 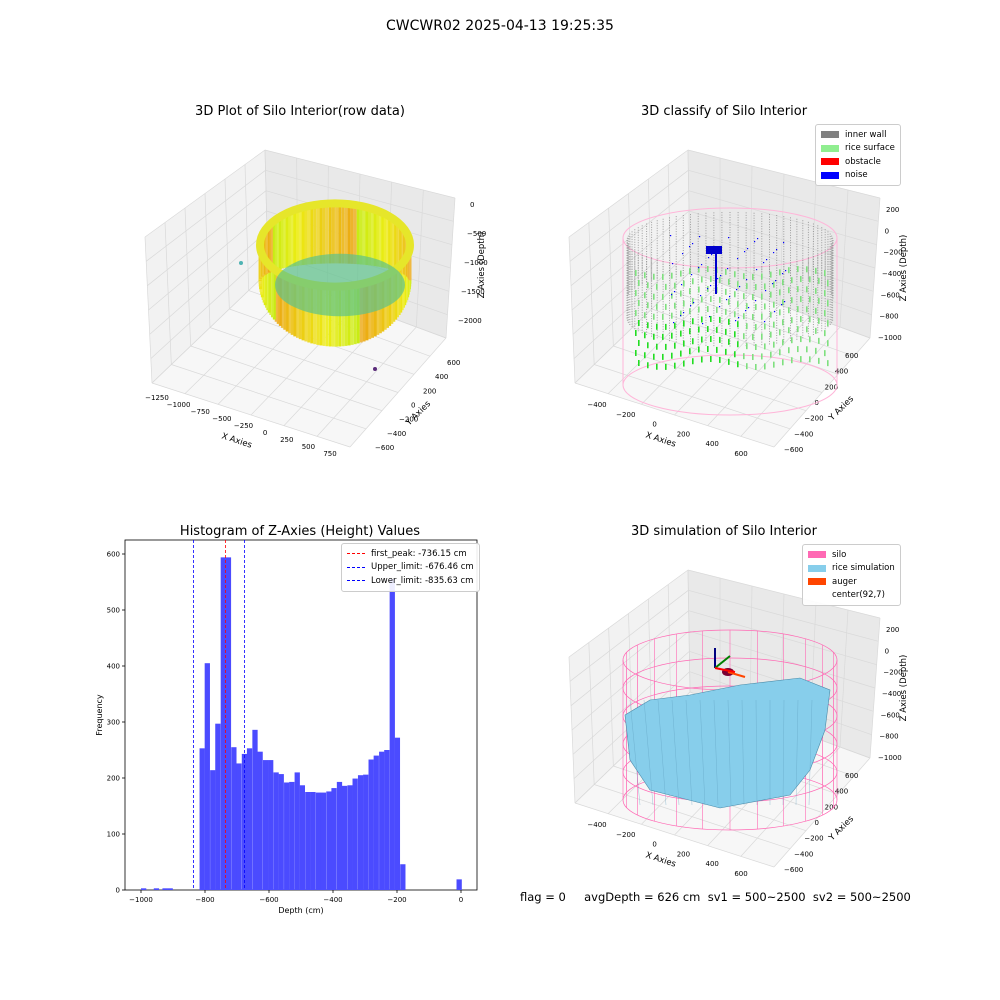 What do you see at coordinates (740, 454) in the screenshot?
I see `x-tick-label: 600` at bounding box center [740, 454].